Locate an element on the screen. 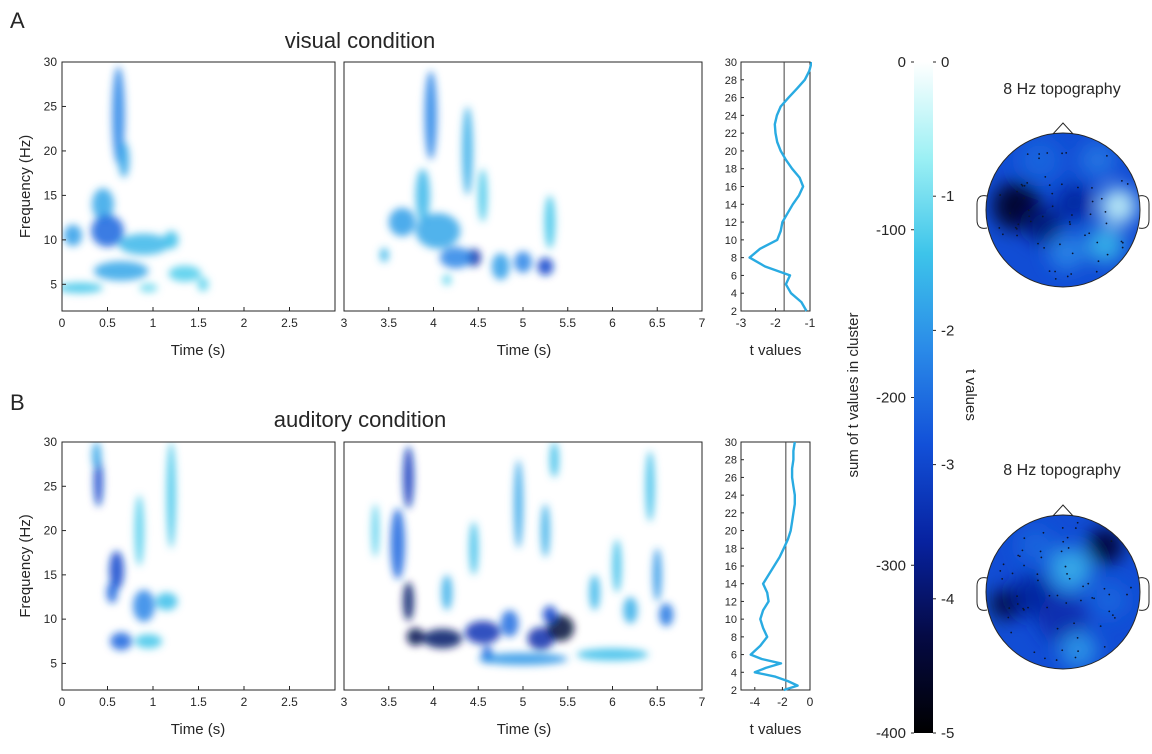  y-tick-label: 20 is located at coordinates (51, 151).